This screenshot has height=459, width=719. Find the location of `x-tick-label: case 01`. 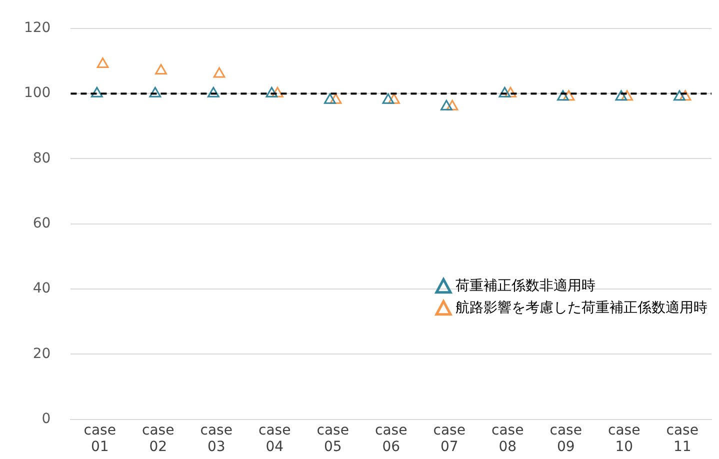

x-tick-label: case 01 is located at coordinates (100, 439).